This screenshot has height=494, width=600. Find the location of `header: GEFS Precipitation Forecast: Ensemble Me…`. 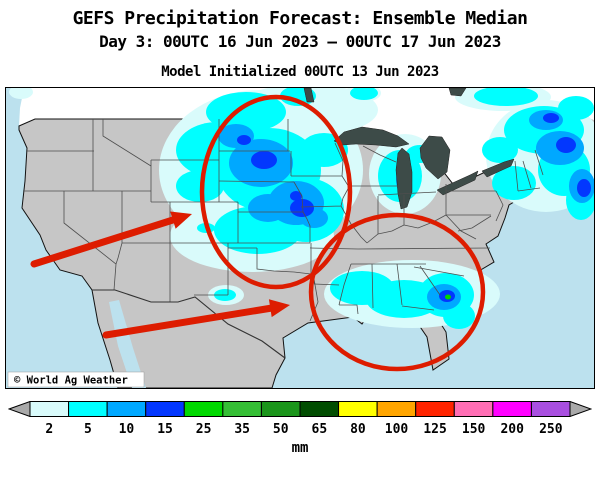

header: GEFS Precipitation Forecast: Ensemble Me… is located at coordinates (300, 44).